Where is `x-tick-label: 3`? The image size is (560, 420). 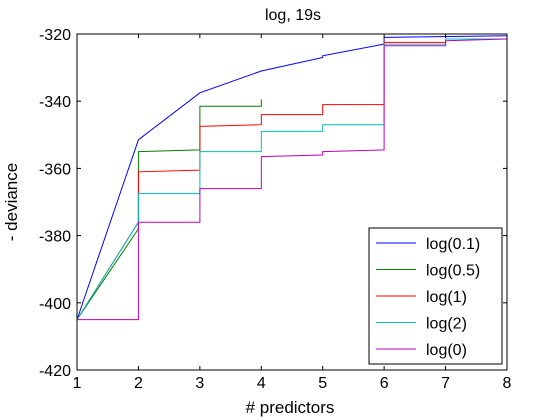 x-tick-label: 3 is located at coordinates (199, 383).